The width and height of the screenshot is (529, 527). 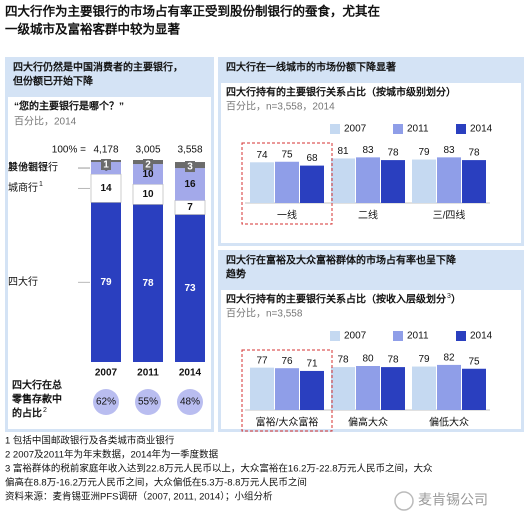 What do you see at coordinates (418, 129) in the screenshot?
I see `legend-label: 2011` at bounding box center [418, 129].